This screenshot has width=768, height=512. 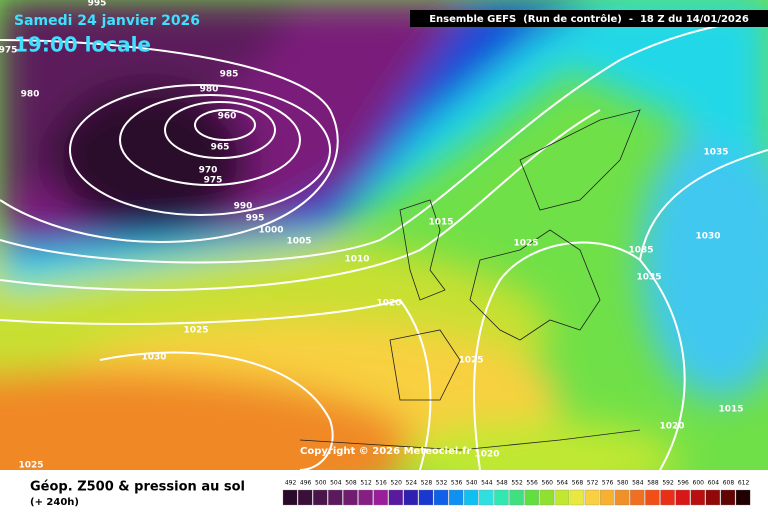 What do you see at coordinates (638, 483) in the screenshot?
I see `scale-label: 584` at bounding box center [638, 483].